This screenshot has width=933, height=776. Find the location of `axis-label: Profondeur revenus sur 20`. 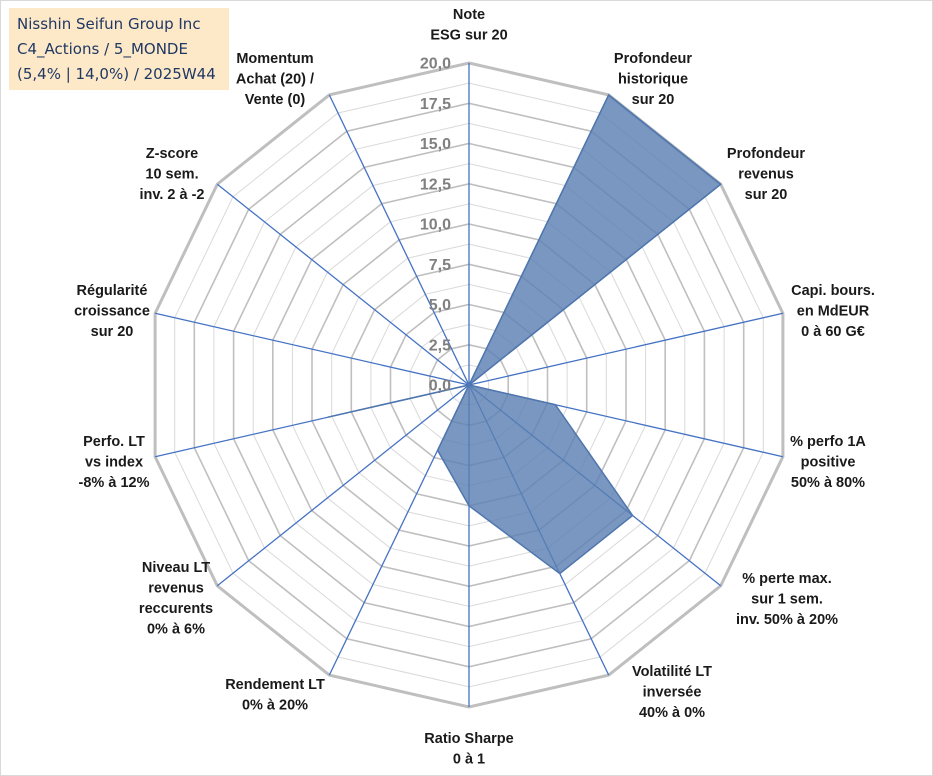

axis-label: Profondeur revenus sur 20 is located at coordinates (766, 174).